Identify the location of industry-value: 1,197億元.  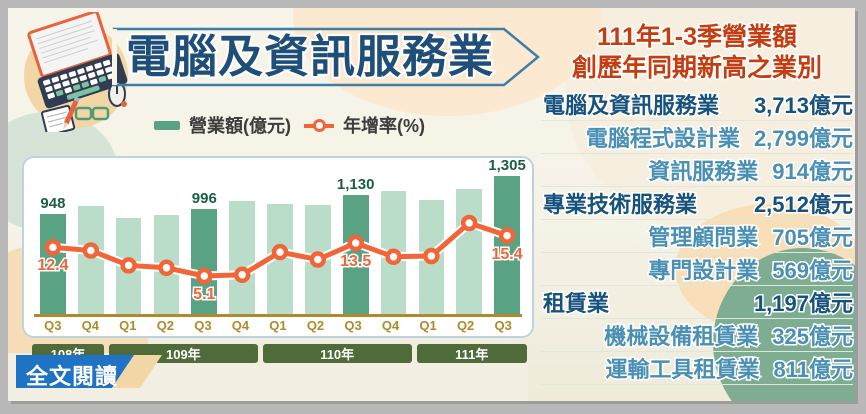
(803, 304).